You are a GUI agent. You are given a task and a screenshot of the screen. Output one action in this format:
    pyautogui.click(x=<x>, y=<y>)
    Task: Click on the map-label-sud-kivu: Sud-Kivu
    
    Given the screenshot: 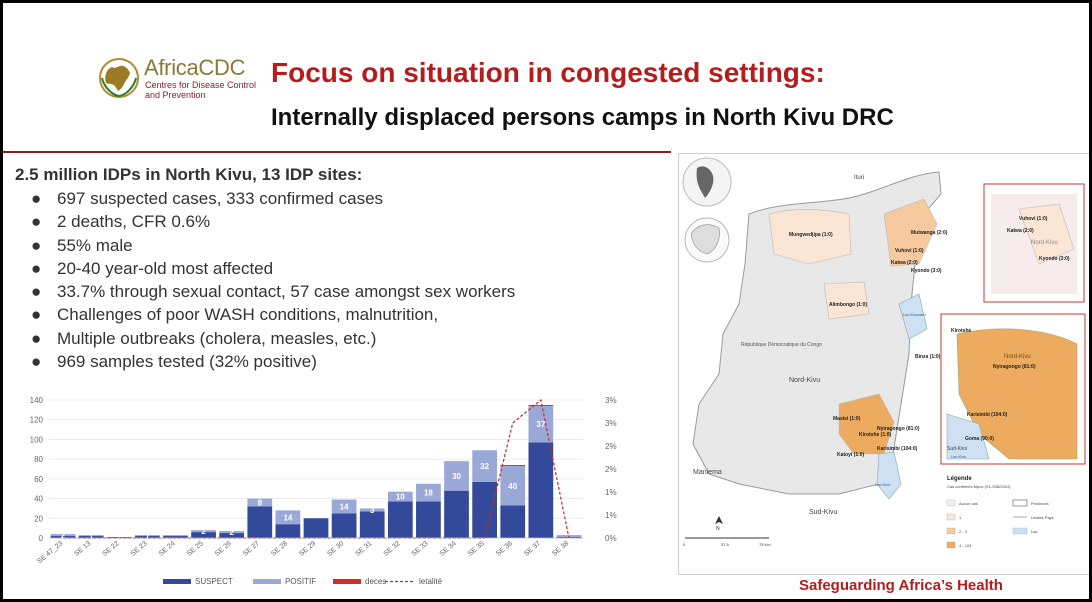 What is the action you would take?
    pyautogui.click(x=823, y=512)
    